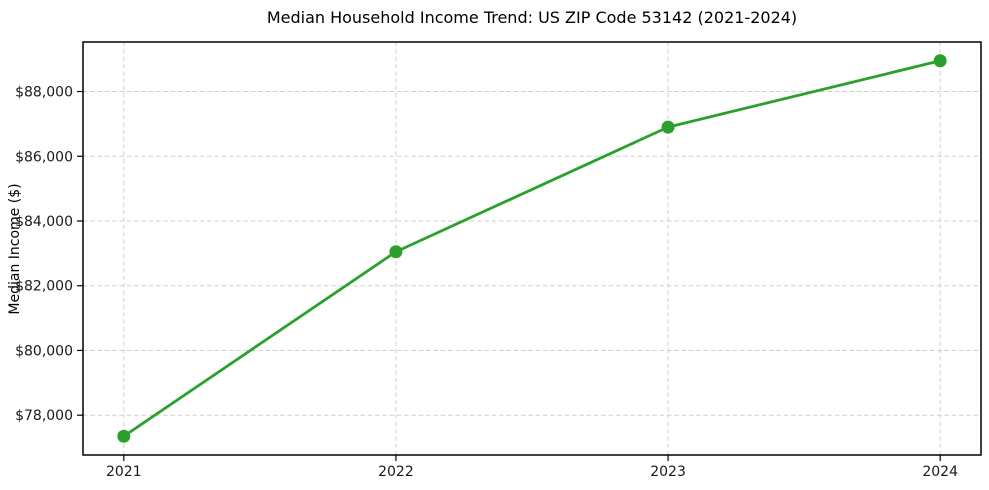 The width and height of the screenshot is (989, 490). What do you see at coordinates (940, 472) in the screenshot?
I see `x-tick-label: 2024` at bounding box center [940, 472].